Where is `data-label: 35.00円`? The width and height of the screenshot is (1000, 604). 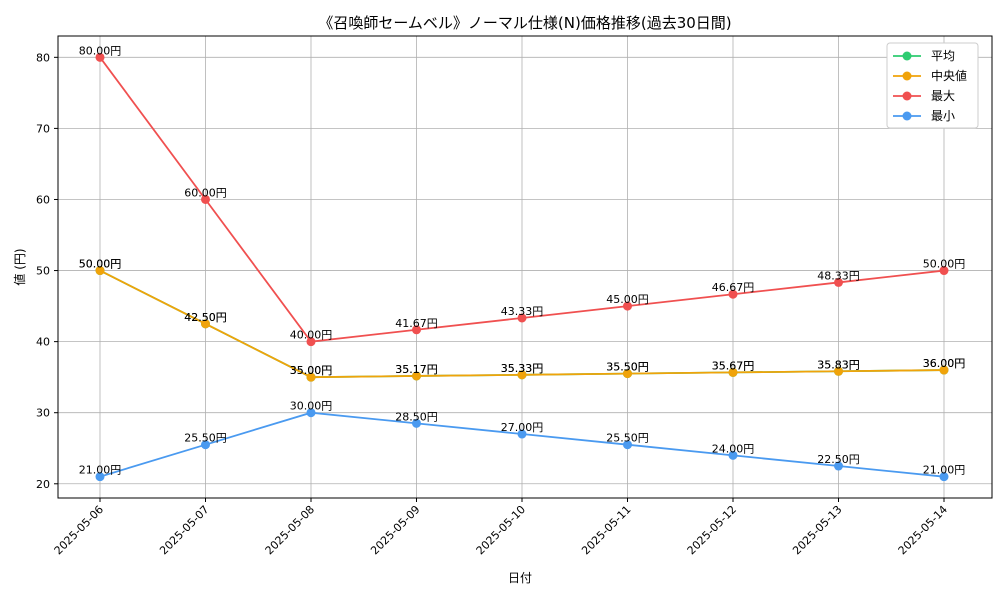
data-label: 35.00円 is located at coordinates (311, 370).